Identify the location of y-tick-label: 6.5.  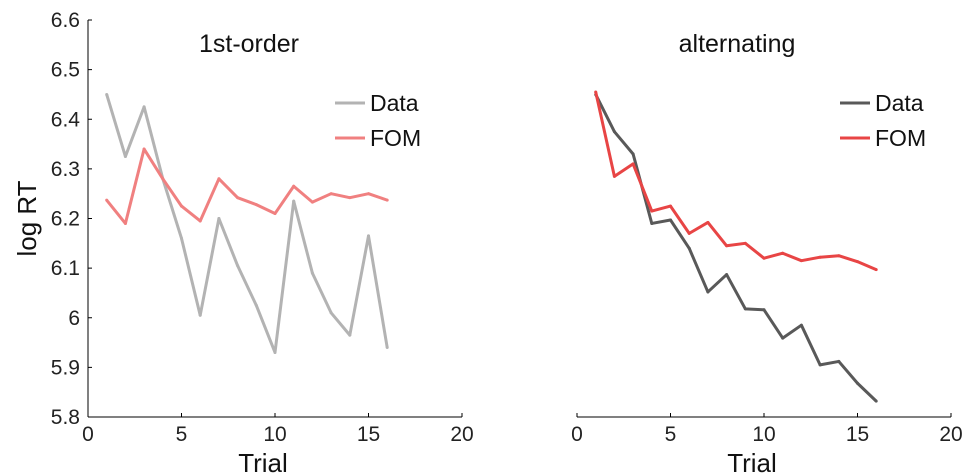
(65, 70).